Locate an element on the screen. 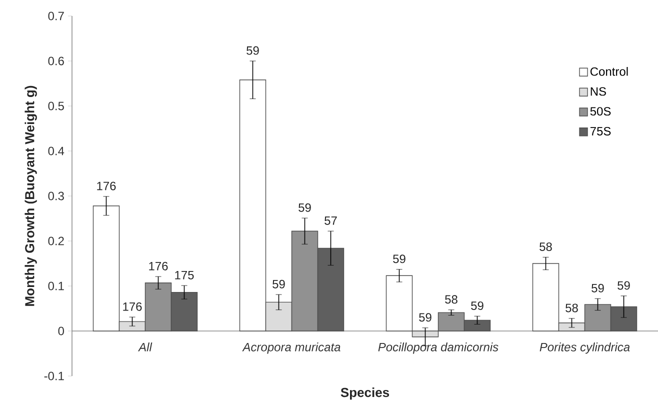  y-tick-label: -0.1 is located at coordinates (54, 376).